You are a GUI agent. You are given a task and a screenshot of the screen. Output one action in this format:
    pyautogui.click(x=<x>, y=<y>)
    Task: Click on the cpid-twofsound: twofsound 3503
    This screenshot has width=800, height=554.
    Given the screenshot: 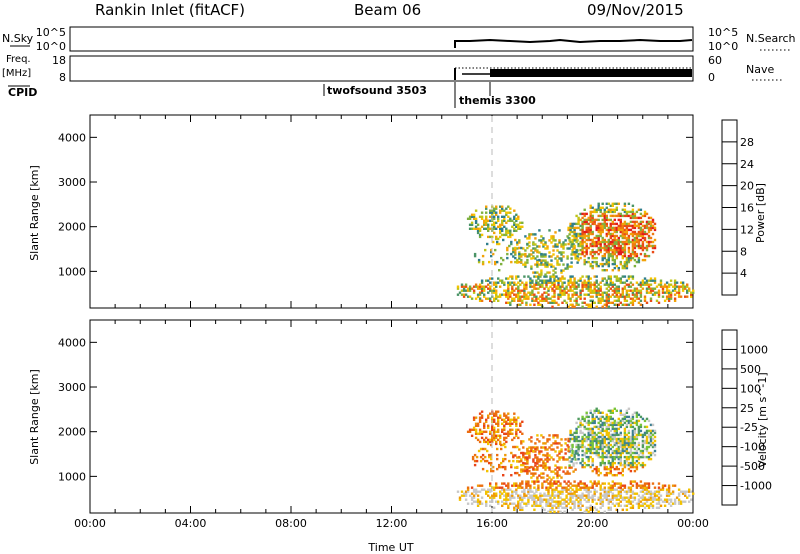 What is the action you would take?
    pyautogui.click(x=377, y=90)
    